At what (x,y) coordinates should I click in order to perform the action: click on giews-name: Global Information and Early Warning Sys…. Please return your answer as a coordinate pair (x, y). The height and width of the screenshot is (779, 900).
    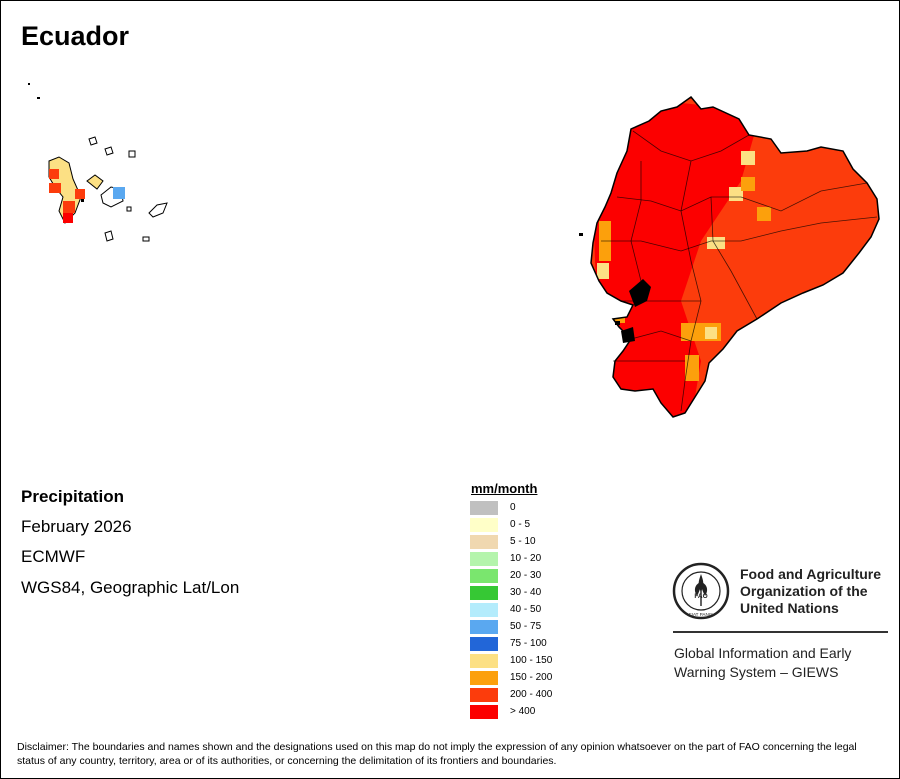
    Looking at the image, I should click on (762, 663).